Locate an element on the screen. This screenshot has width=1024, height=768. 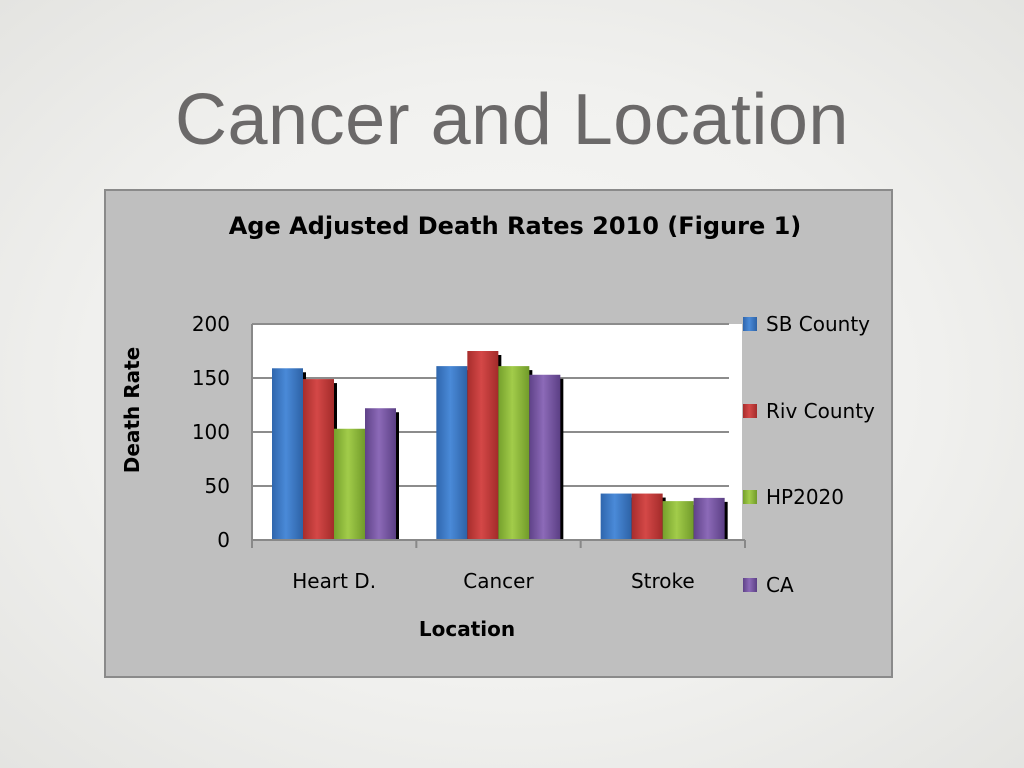
y-tick-label: 50 is located at coordinates (217, 486).